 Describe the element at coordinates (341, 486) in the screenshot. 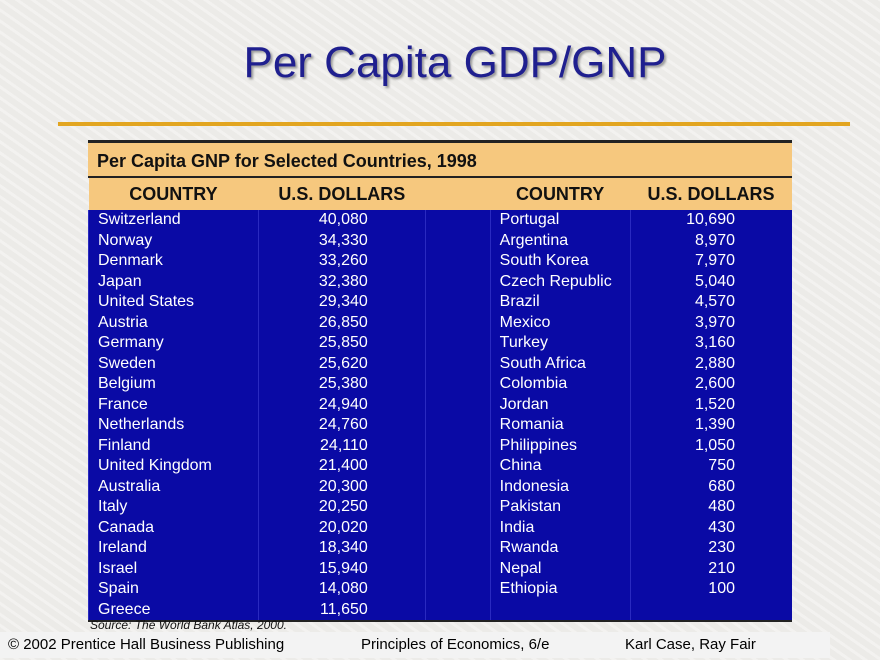

I see `dollars-cell: 20,300` at that location.